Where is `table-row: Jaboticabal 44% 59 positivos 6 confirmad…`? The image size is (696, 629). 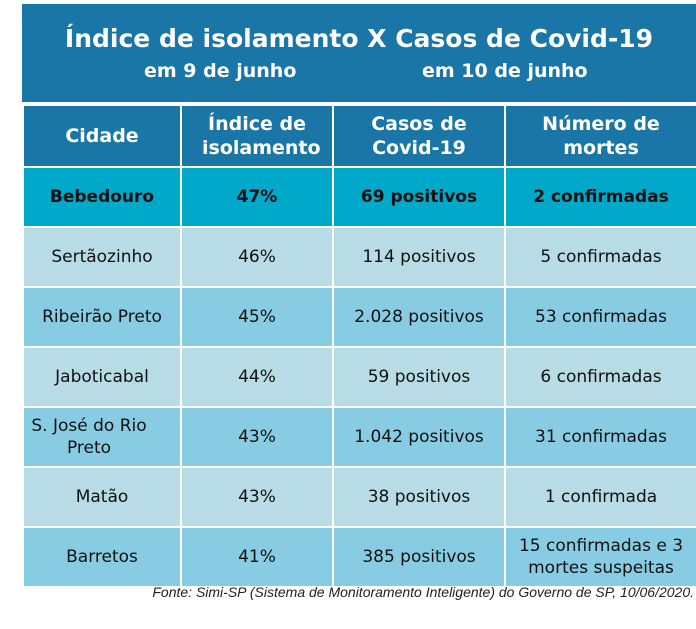
table-row: Jaboticabal 44% 59 positivos 6 confirmad… is located at coordinates (359, 377).